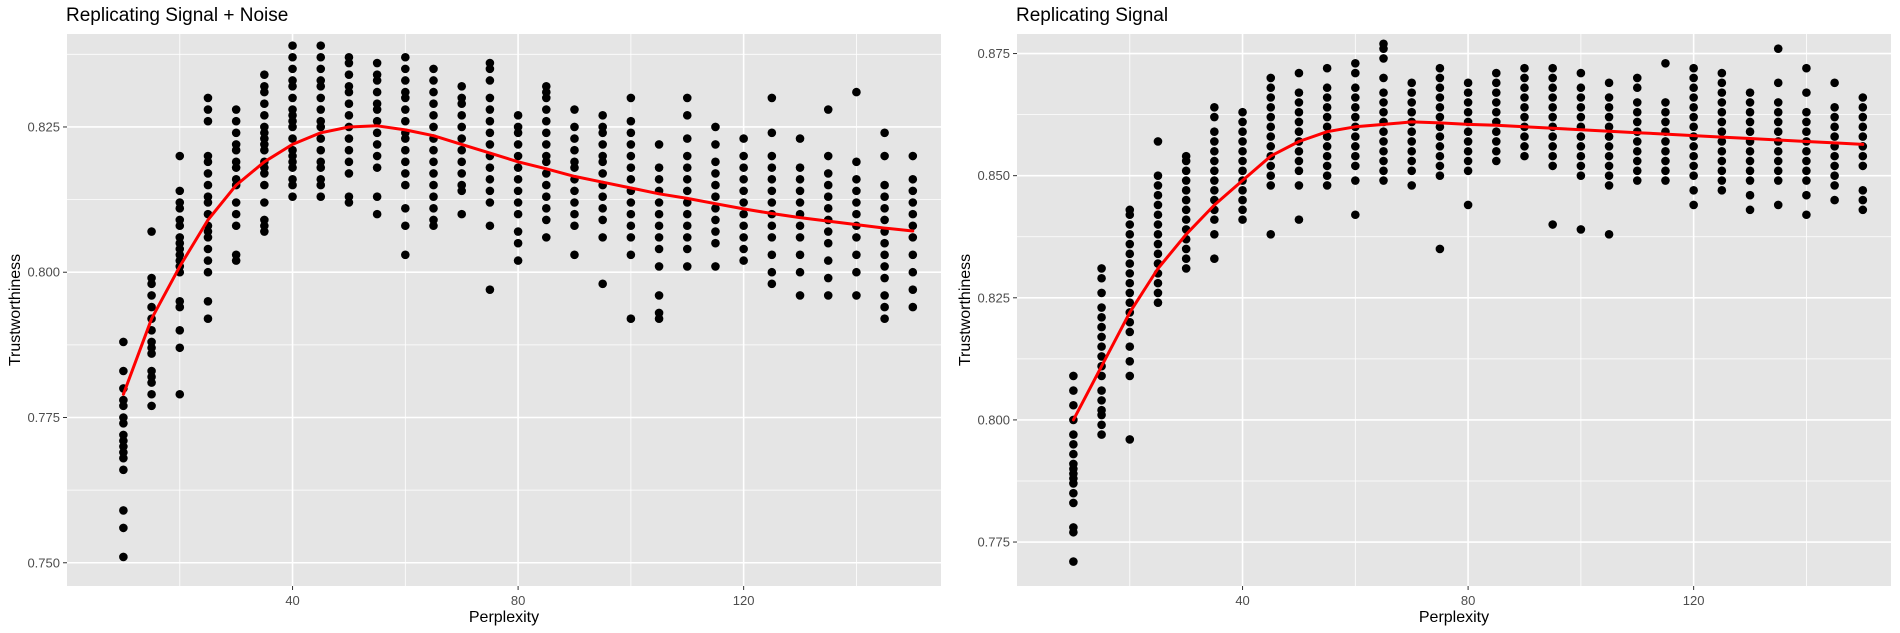  Describe the element at coordinates (518, 600) in the screenshot. I see `x-tick-label: 80` at that location.